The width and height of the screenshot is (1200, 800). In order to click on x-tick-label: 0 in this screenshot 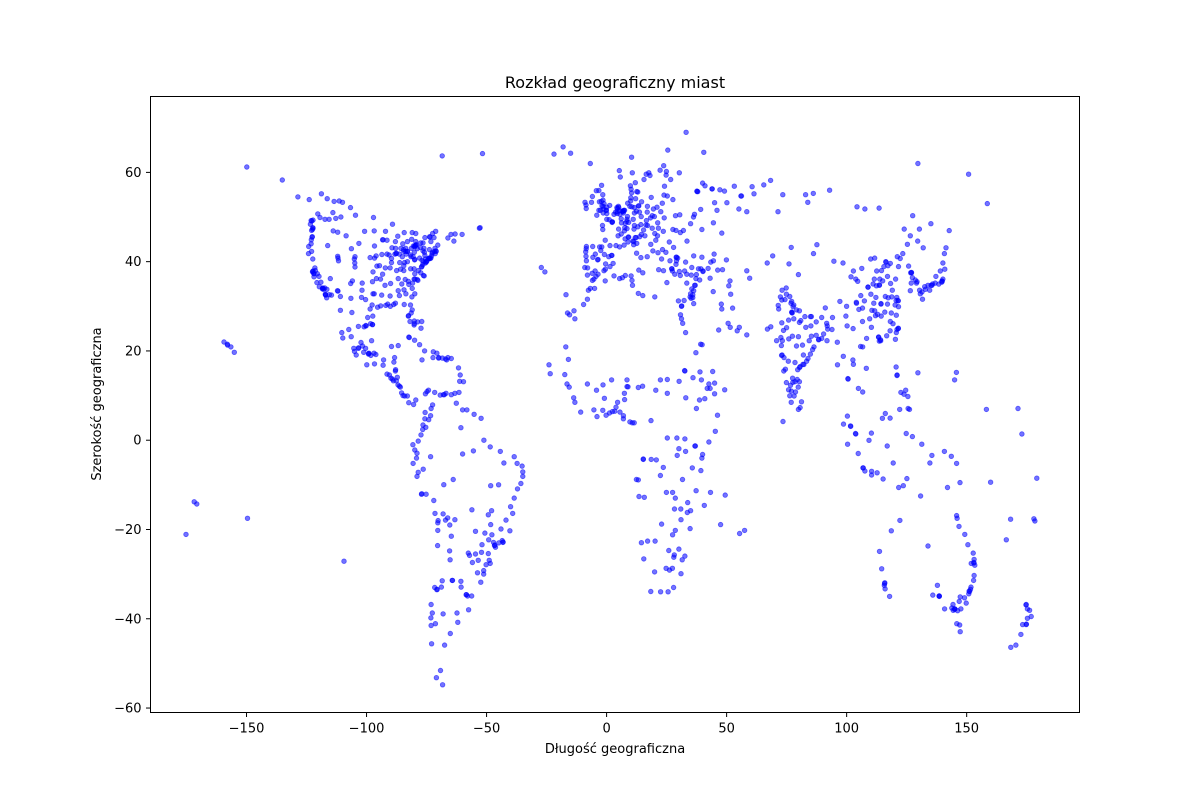, I will do `click(606, 729)`.